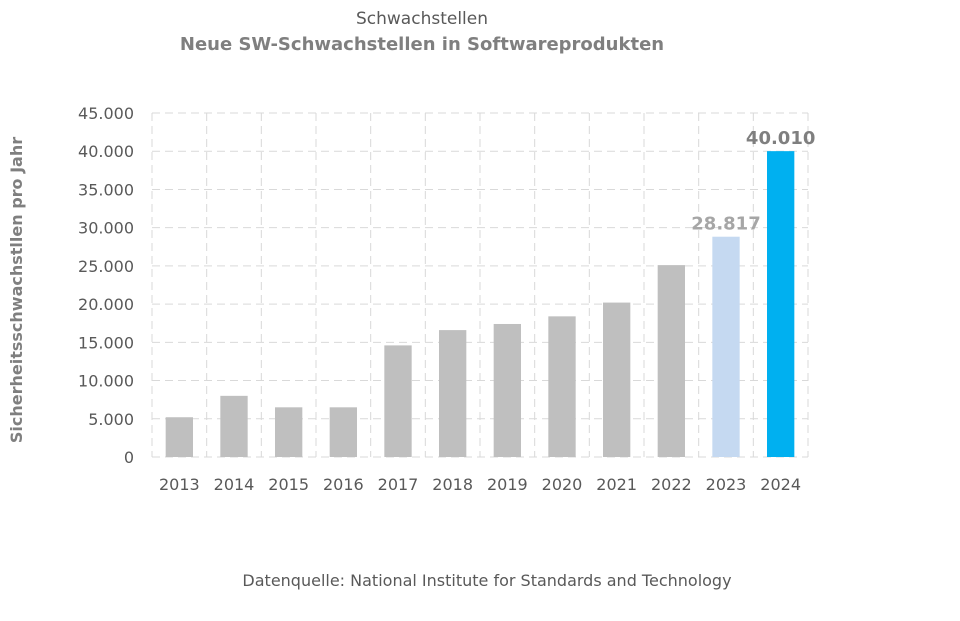 This screenshot has height=621, width=960. What do you see at coordinates (562, 386) in the screenshot?
I see `bar-2020` at bounding box center [562, 386].